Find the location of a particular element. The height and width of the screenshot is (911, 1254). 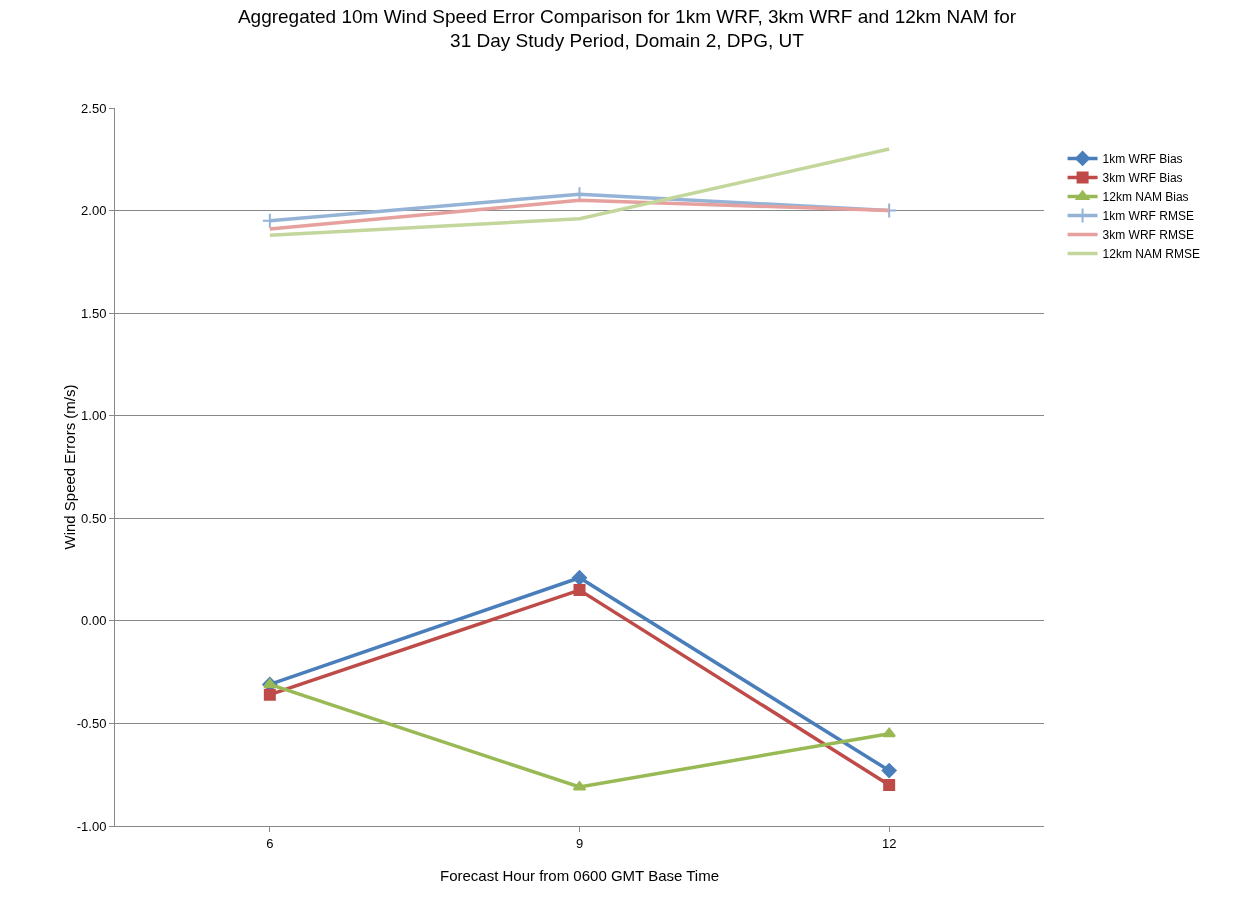

y-tick-label: 1.00 is located at coordinates (94, 416).